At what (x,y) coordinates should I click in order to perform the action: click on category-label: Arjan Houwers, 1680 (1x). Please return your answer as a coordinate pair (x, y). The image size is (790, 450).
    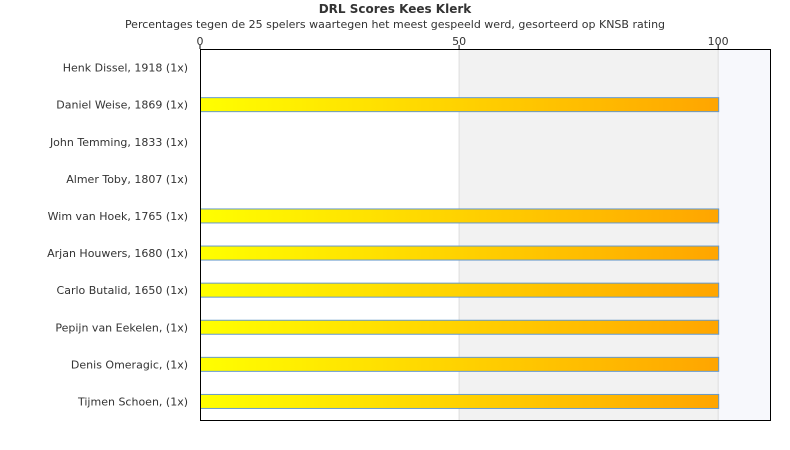
    Looking at the image, I should click on (117, 253).